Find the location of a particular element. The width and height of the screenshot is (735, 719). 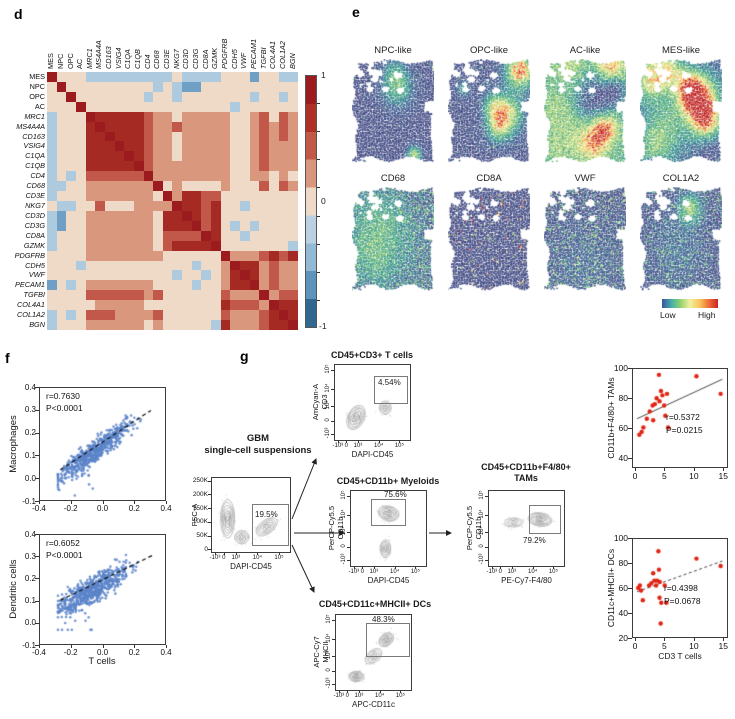

spatial-map-col1a2 is located at coordinates (681, 239).